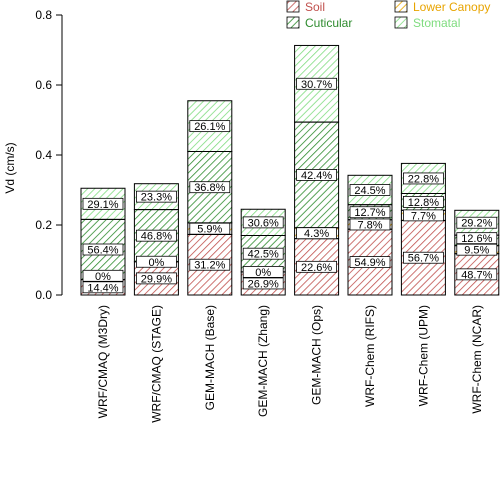 This screenshot has height=480, width=500. I want to click on y-tick-label: 0.2, so click(43, 225).